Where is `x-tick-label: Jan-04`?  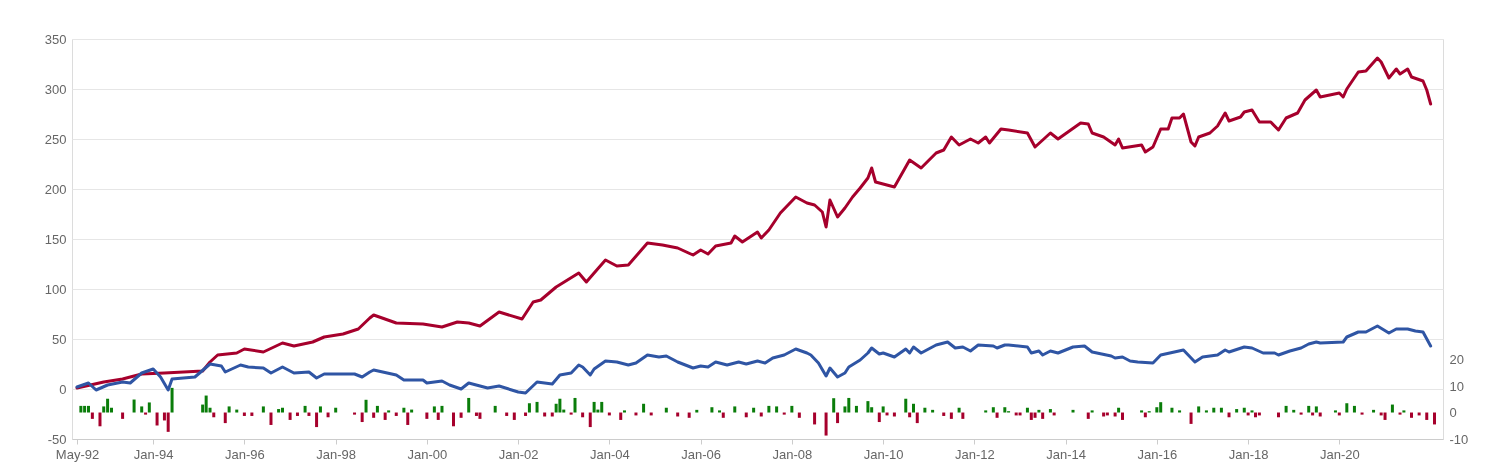 x-tick-label: Jan-04 is located at coordinates (609, 454).